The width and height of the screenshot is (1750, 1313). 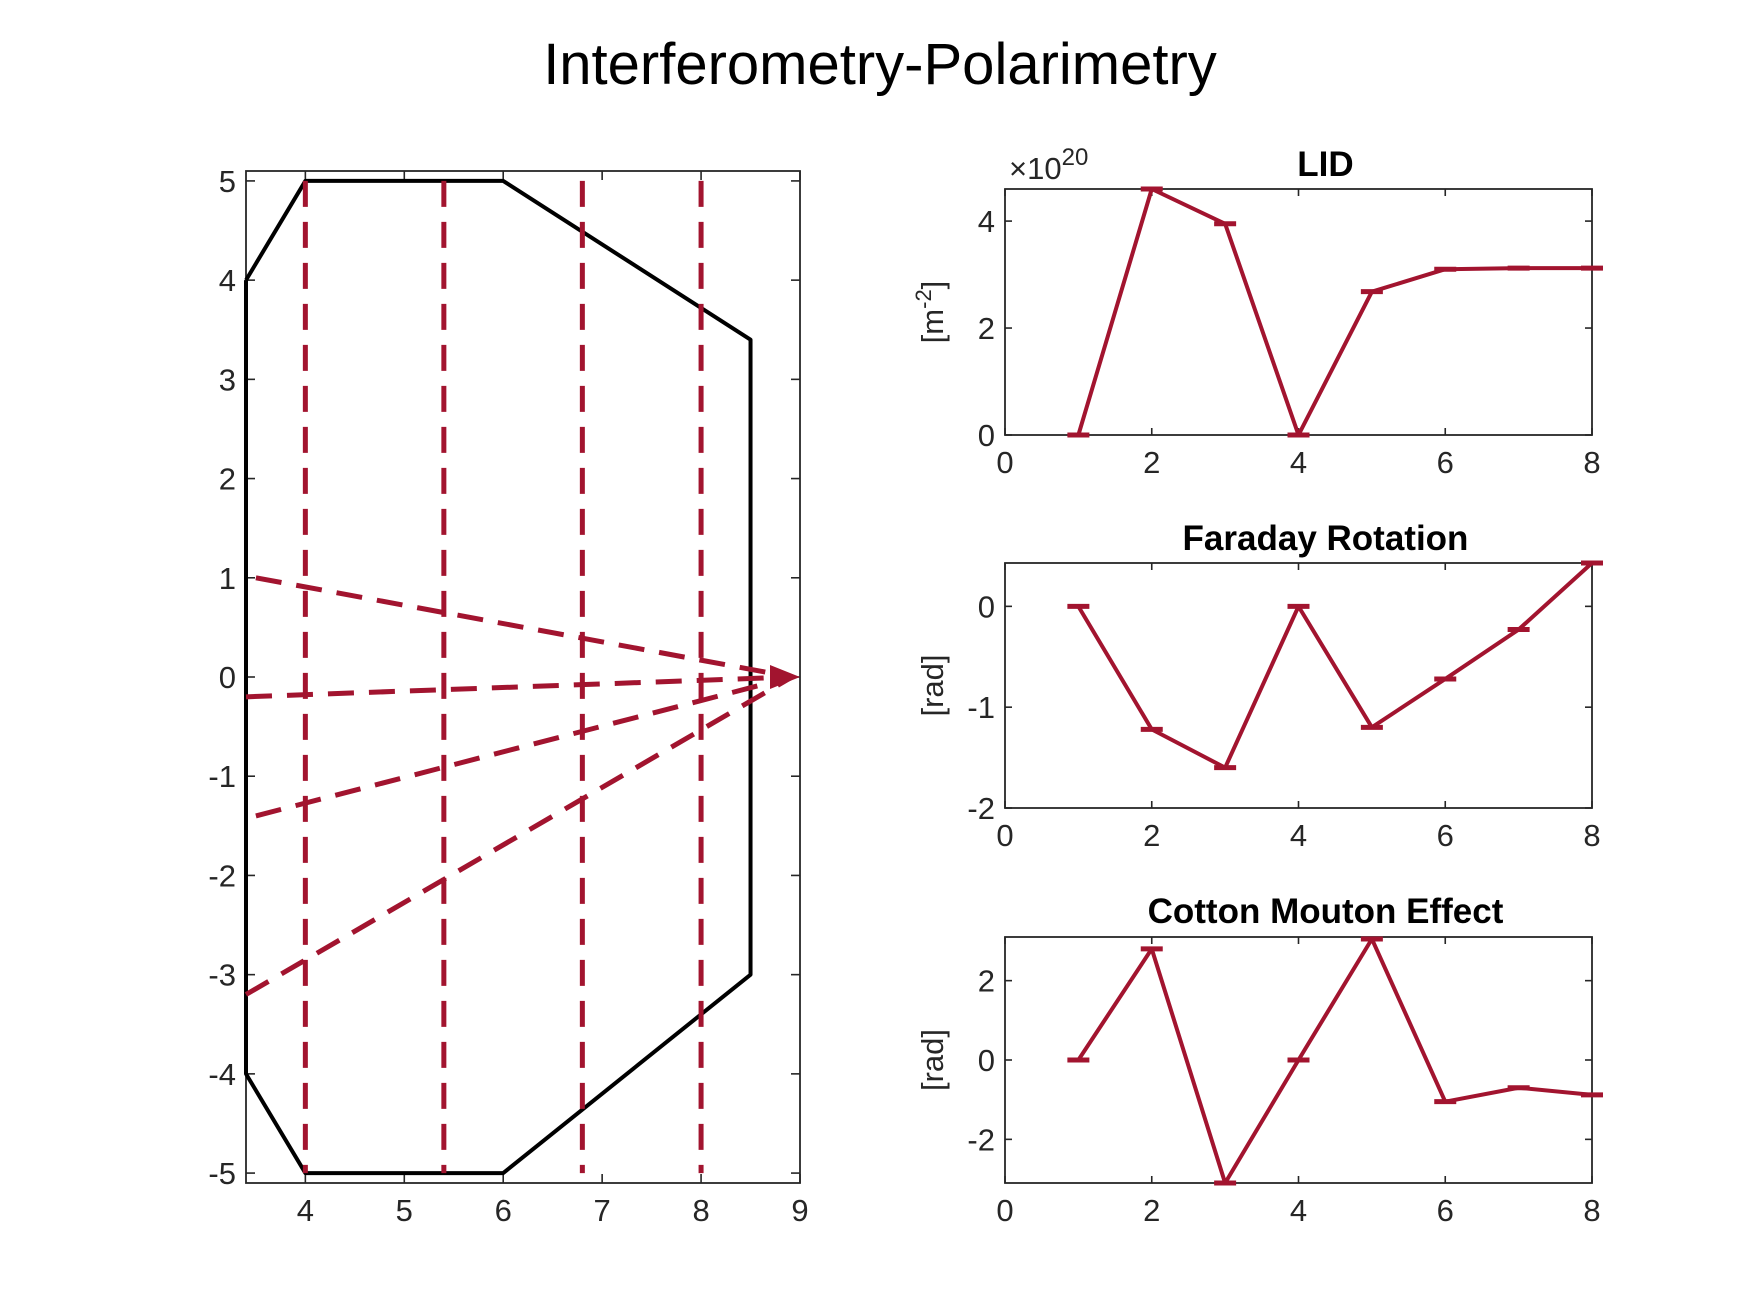 What do you see at coordinates (1048, 165) in the screenshot?
I see `exponent-label: ×10²⁰` at bounding box center [1048, 165].